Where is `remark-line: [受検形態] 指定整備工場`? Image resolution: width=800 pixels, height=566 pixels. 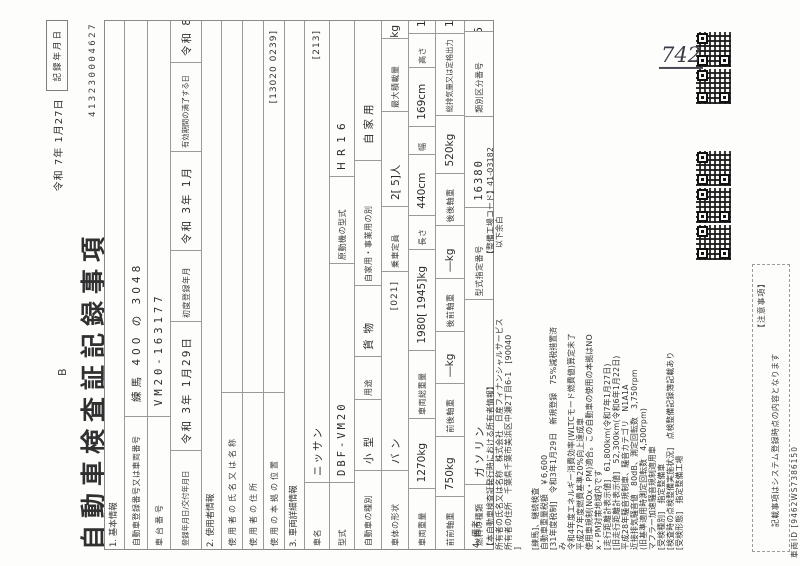 remark-line: [受検形態] 指定整備工場 is located at coordinates (679, 502).